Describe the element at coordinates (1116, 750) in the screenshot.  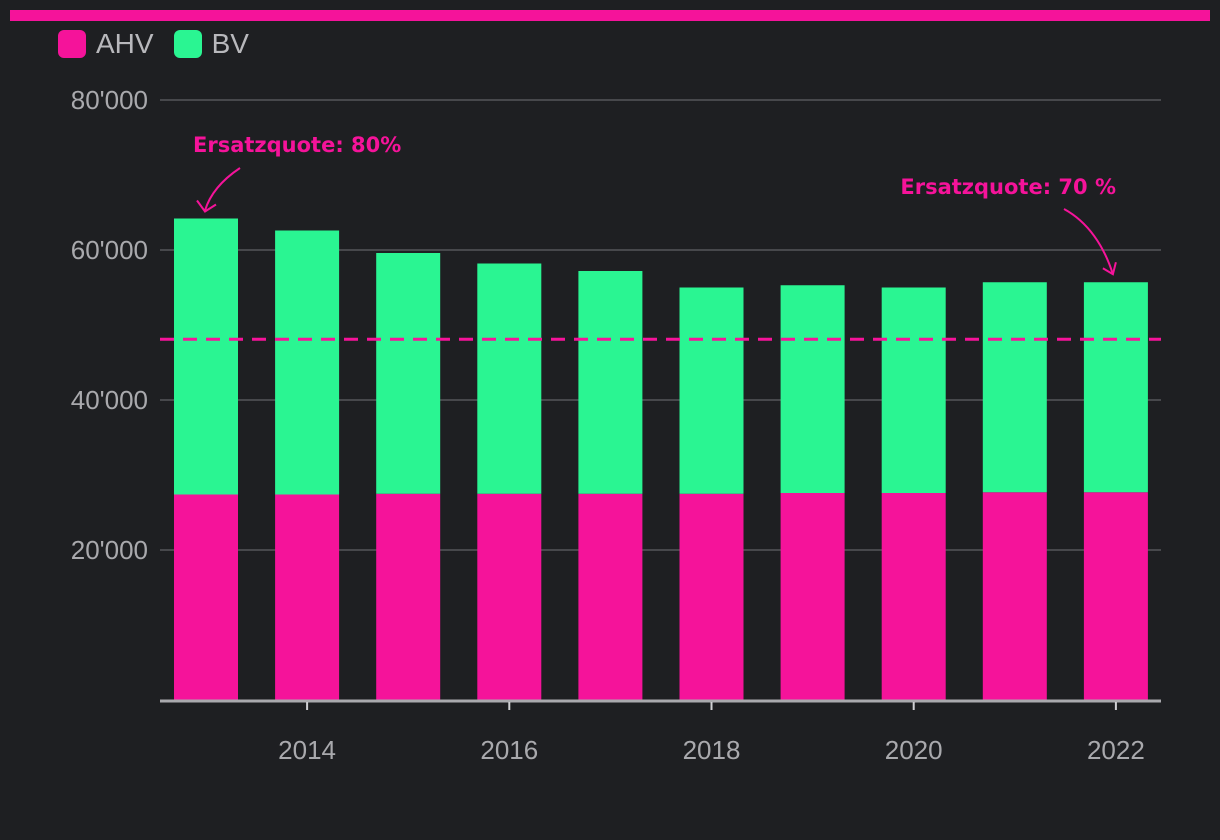
I see `x-tick-label: 2022` at that location.